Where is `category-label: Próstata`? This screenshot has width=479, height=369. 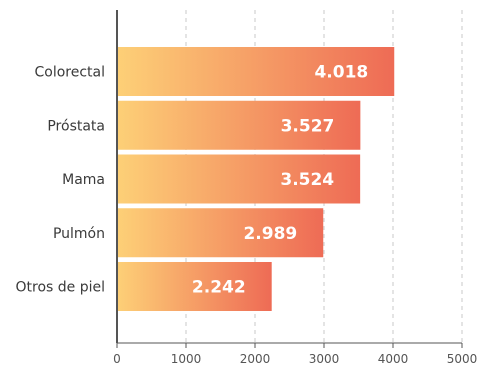 category-label: Próstata is located at coordinates (76, 126).